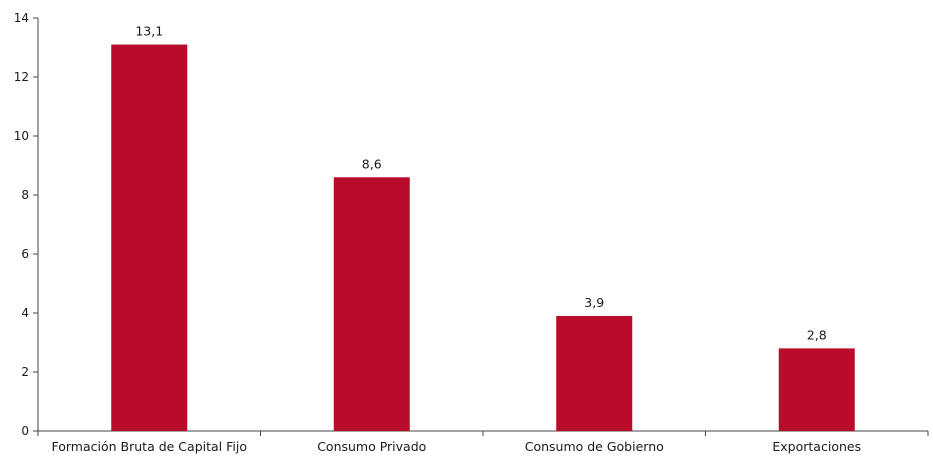 This screenshot has height=461, width=933. Describe the element at coordinates (149, 446) in the screenshot. I see `x-category-label: Formación Bruta de Capital Fijo` at that location.